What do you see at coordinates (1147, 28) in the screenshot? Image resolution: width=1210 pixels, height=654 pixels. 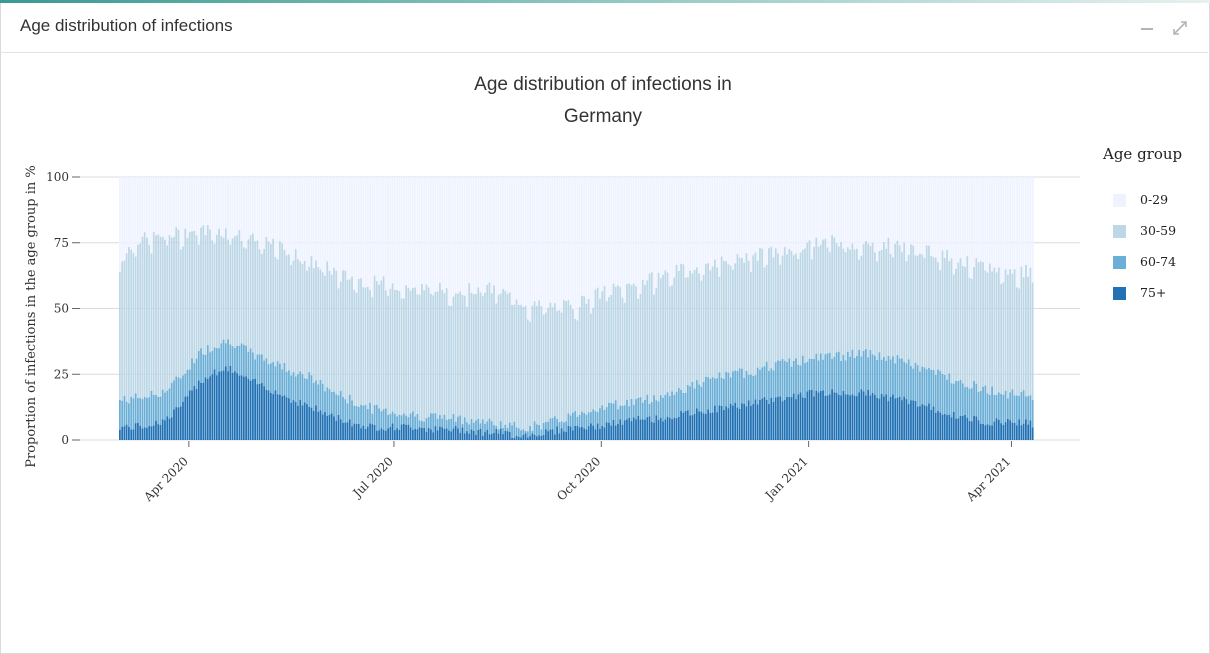 I see `minimize-button` at bounding box center [1147, 28].